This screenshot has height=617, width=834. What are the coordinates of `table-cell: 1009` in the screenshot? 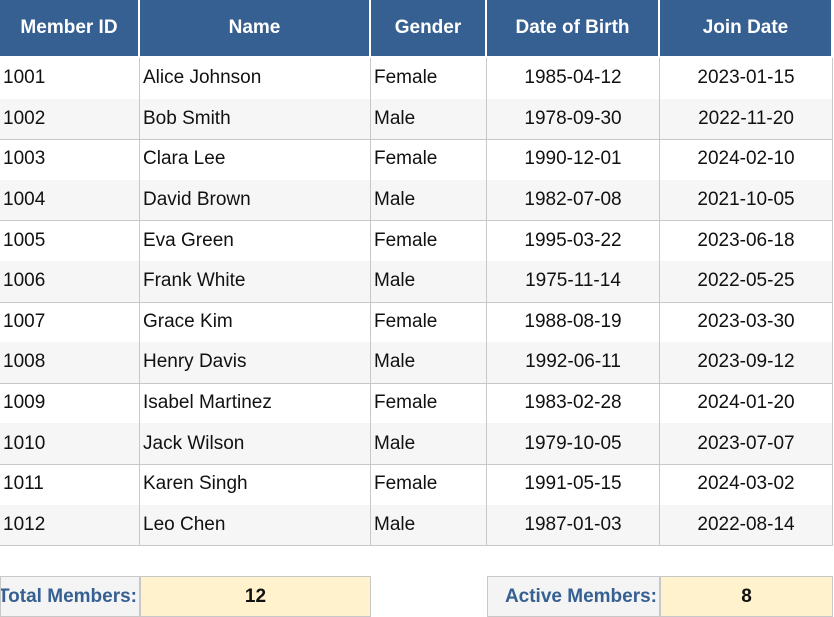 It's located at (70, 403).